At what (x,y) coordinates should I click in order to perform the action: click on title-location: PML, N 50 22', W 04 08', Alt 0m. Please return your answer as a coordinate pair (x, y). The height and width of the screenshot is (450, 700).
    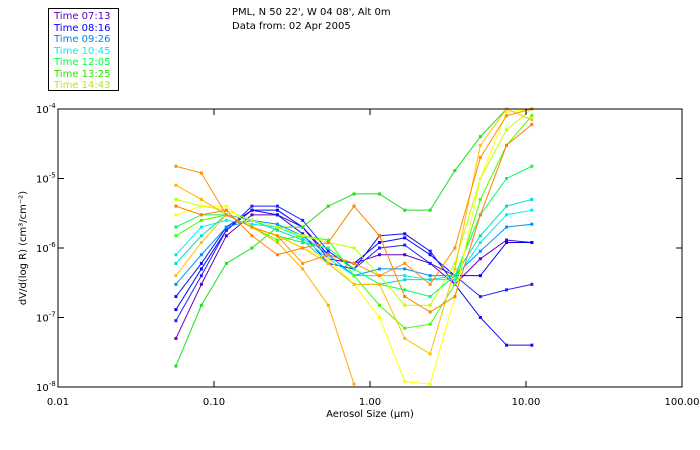
    Looking at the image, I should click on (311, 12).